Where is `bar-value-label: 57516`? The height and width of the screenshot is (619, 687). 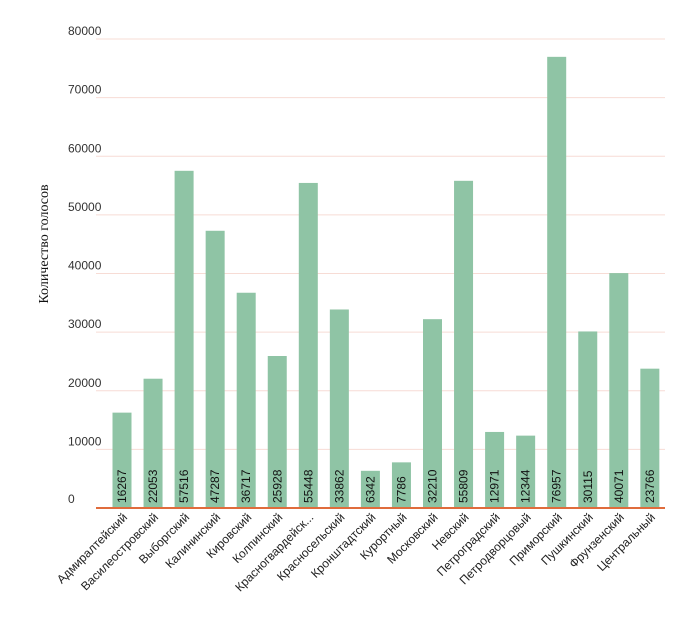 bar-value-label: 57516 is located at coordinates (184, 486).